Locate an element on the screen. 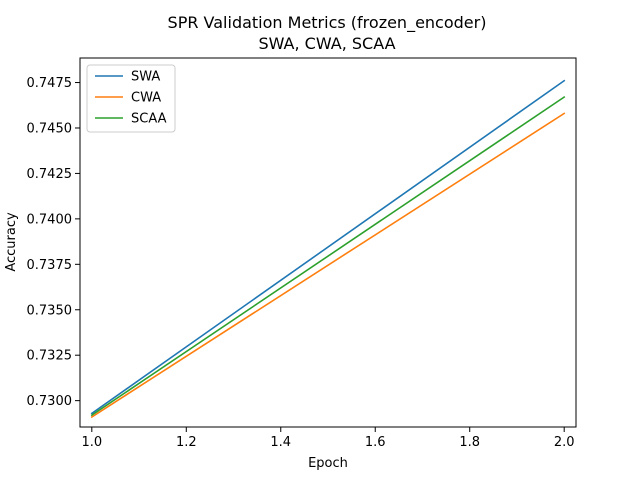 The width and height of the screenshot is (640, 480). legend-label-scaa: SCAA is located at coordinates (149, 119).